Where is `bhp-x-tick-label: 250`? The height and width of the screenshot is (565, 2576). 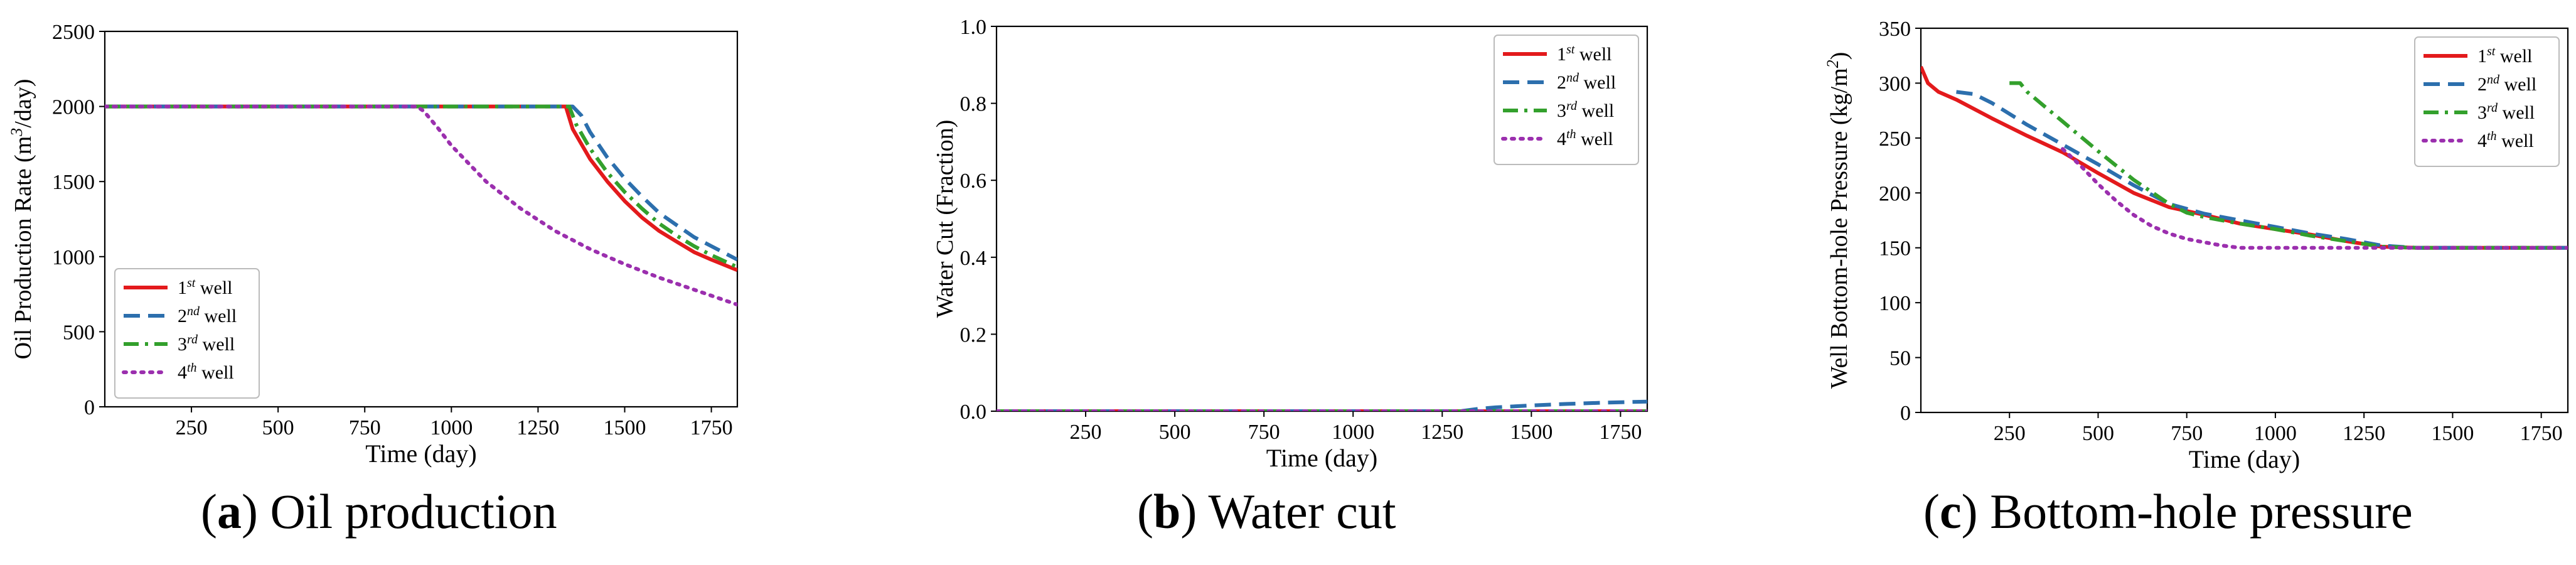
bhp-x-tick-label: 250 is located at coordinates (2010, 433).